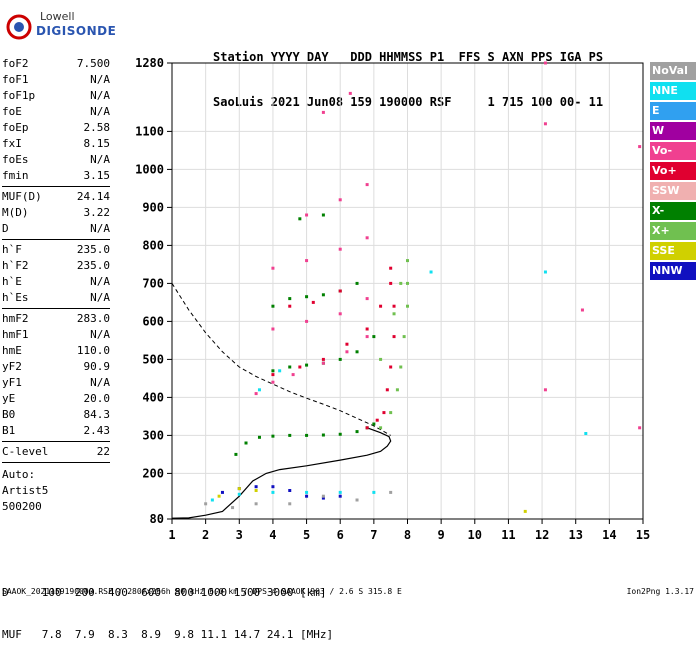 The image size is (700, 656). What do you see at coordinates (56, 452) in the screenshot?
I see `param-row: C-level 22` at bounding box center [56, 452].